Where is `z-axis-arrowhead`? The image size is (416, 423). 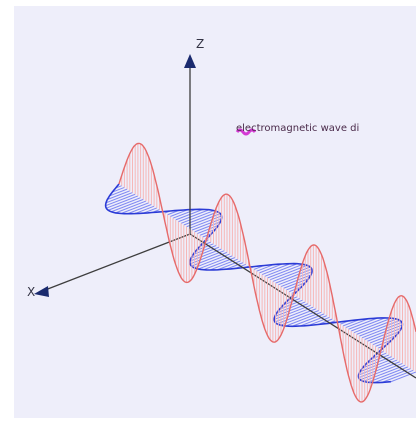 z-axis-arrowhead is located at coordinates (190, 61).